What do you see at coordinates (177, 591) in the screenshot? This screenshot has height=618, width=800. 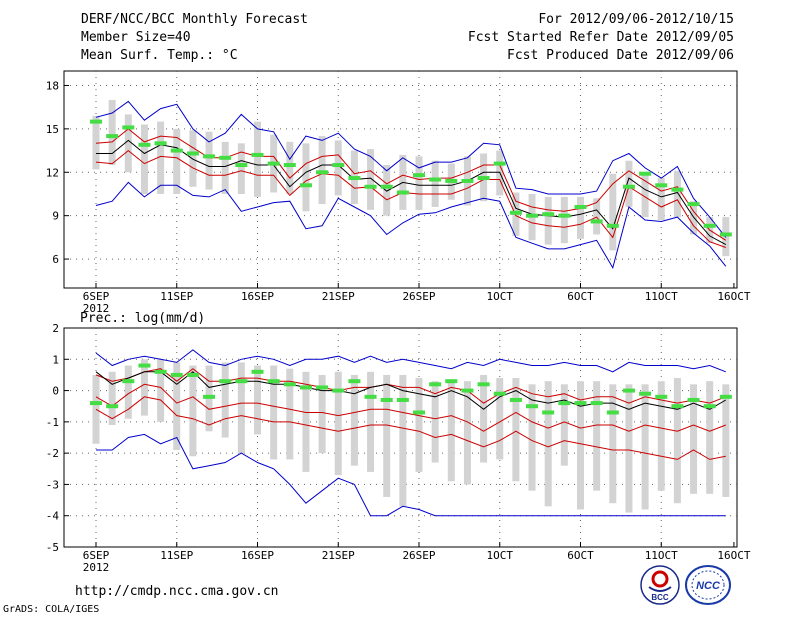 I see `source-url: http://cmdp.ncc.cma.gov.cn` at bounding box center [177, 591].